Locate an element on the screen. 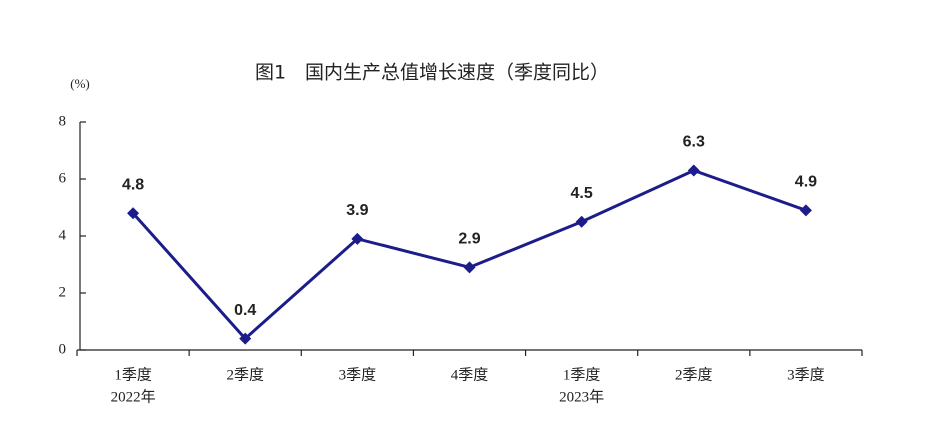 The width and height of the screenshot is (927, 447). y-tick-label: 4 is located at coordinates (63, 235).